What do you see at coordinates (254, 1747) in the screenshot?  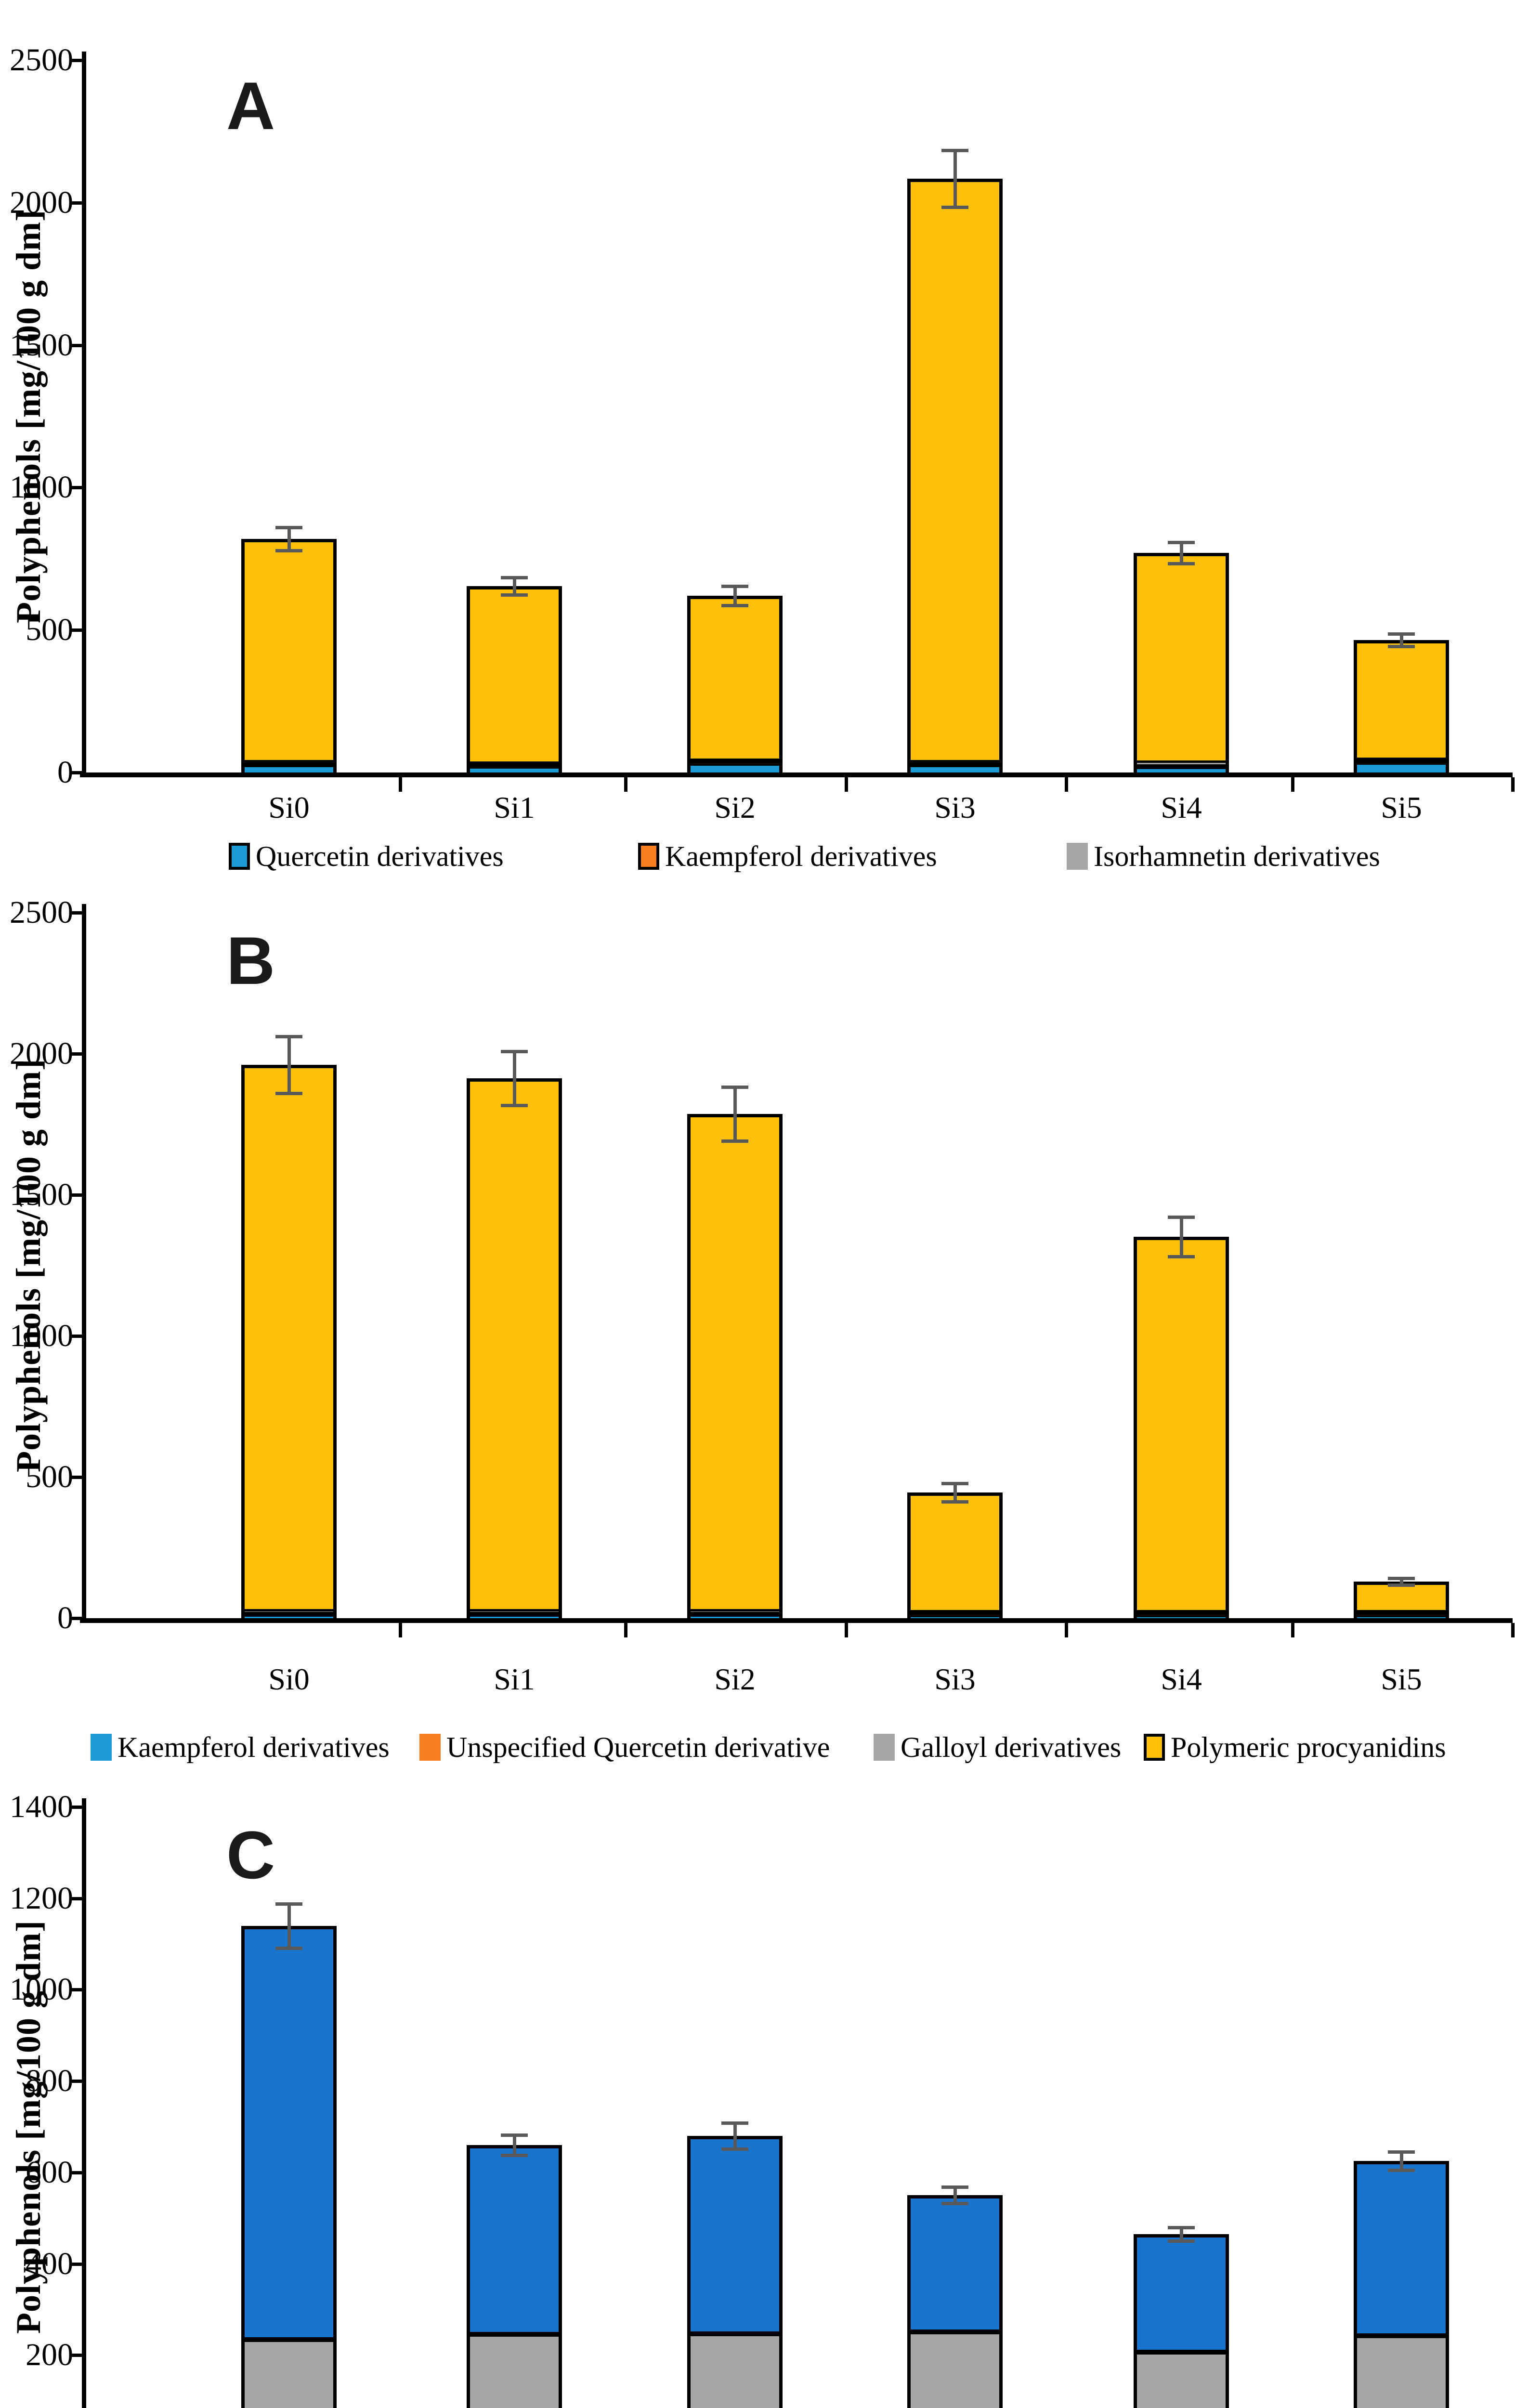 I see `legend-label: Kaempferol derivatives` at bounding box center [254, 1747].